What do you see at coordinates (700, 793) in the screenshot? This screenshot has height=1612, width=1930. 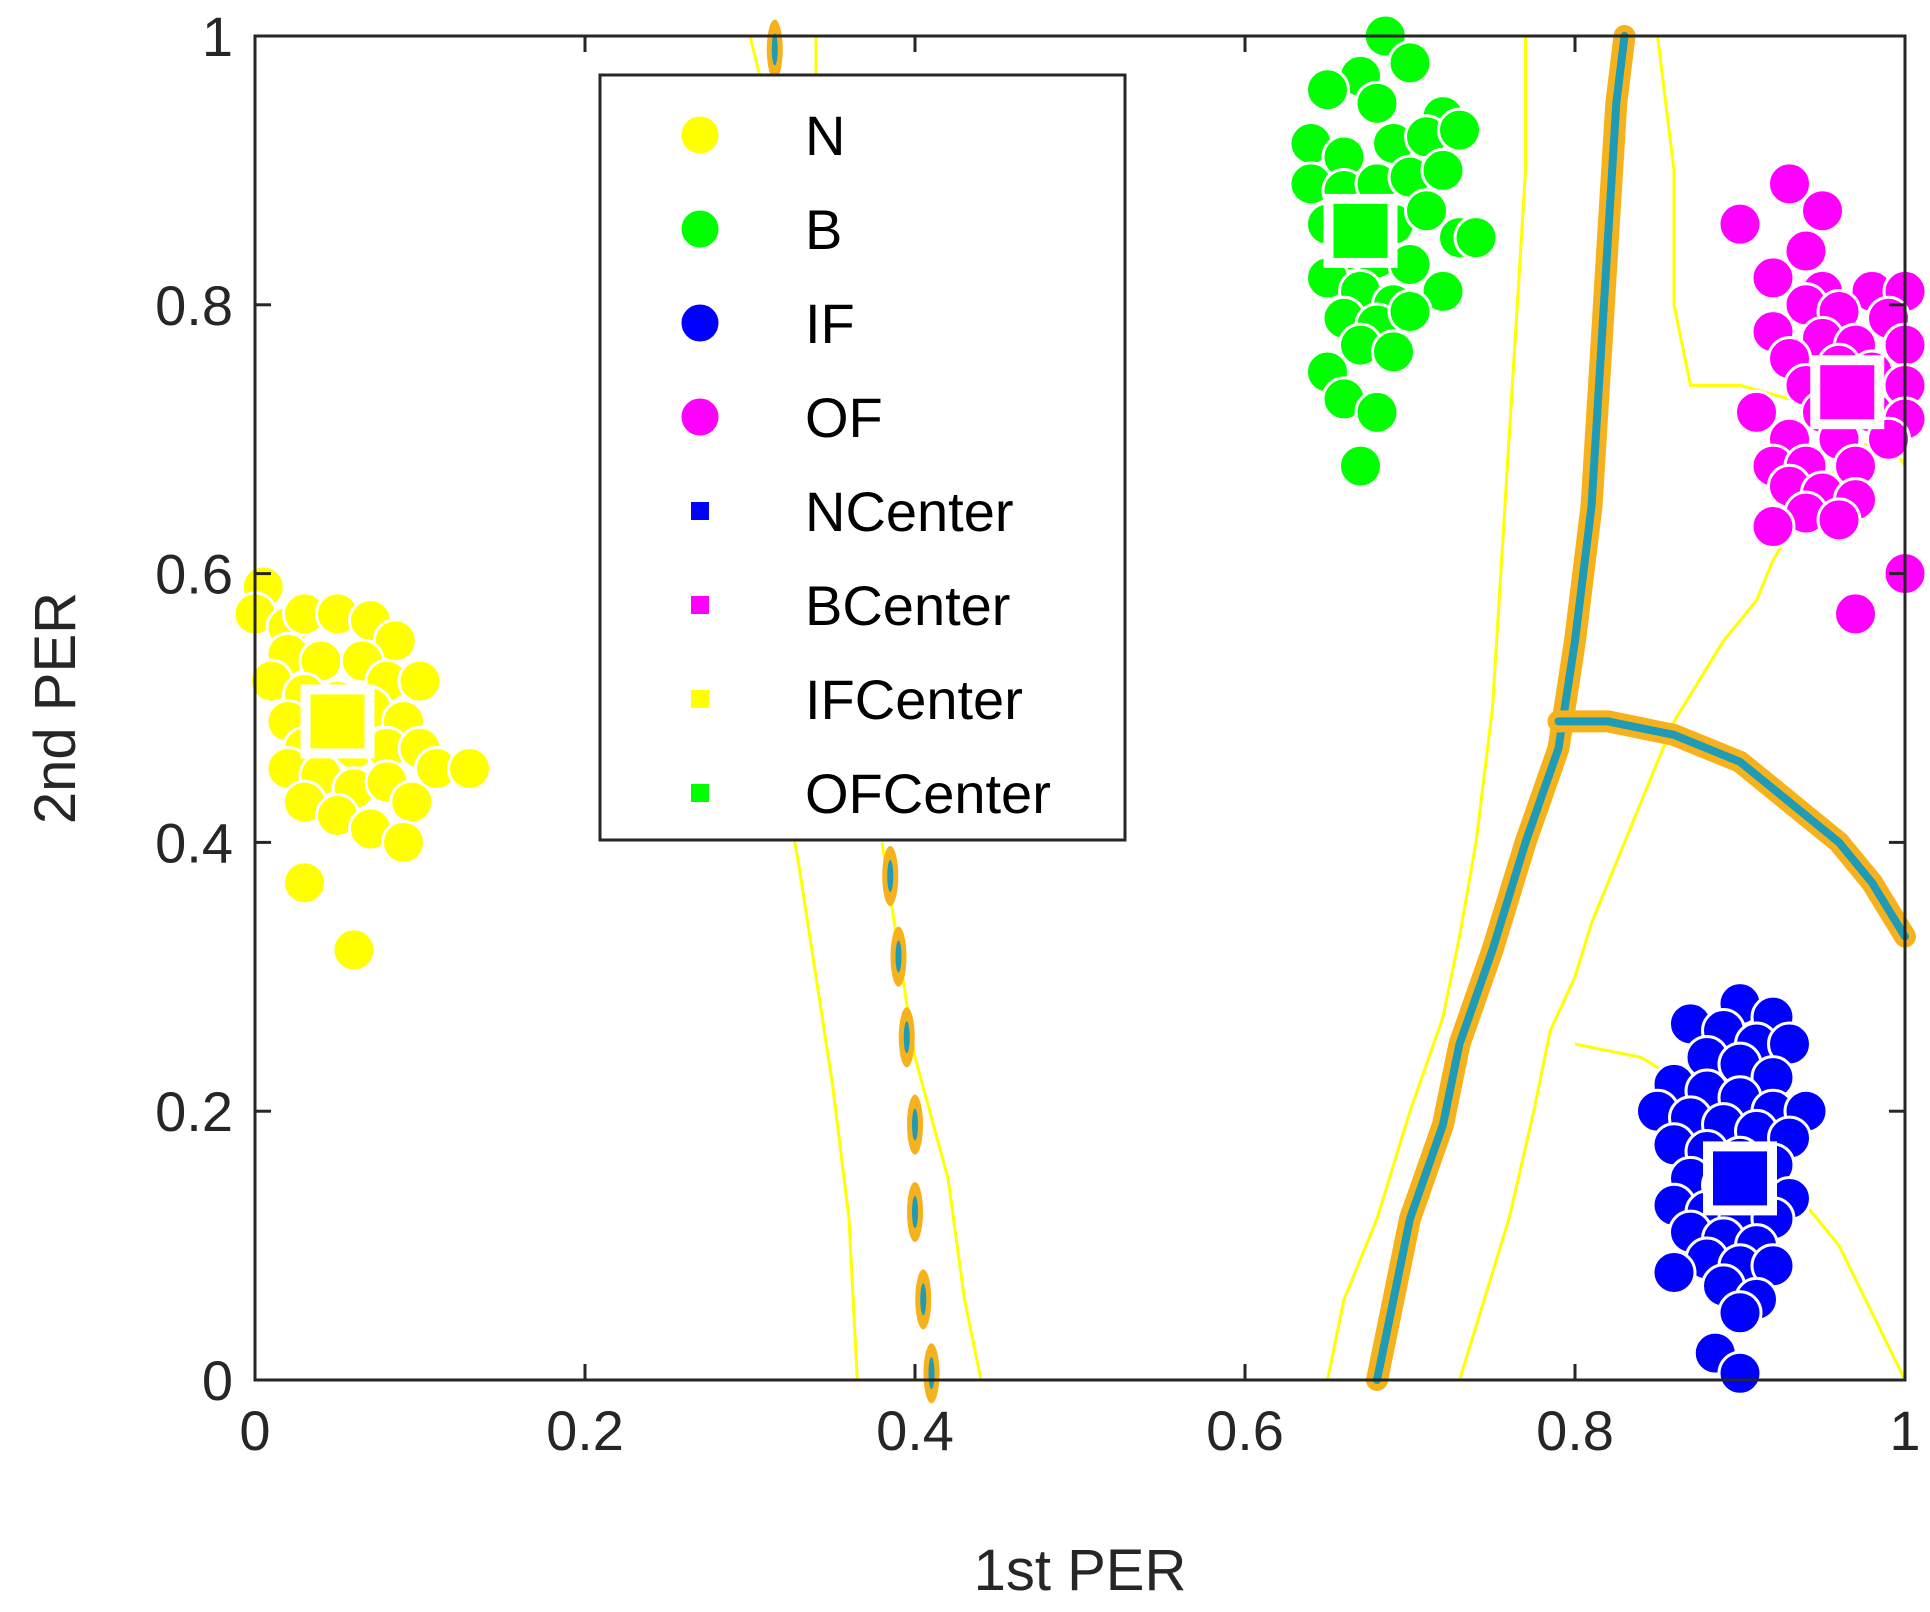 I see `legend-marker-OFCenter` at bounding box center [700, 793].